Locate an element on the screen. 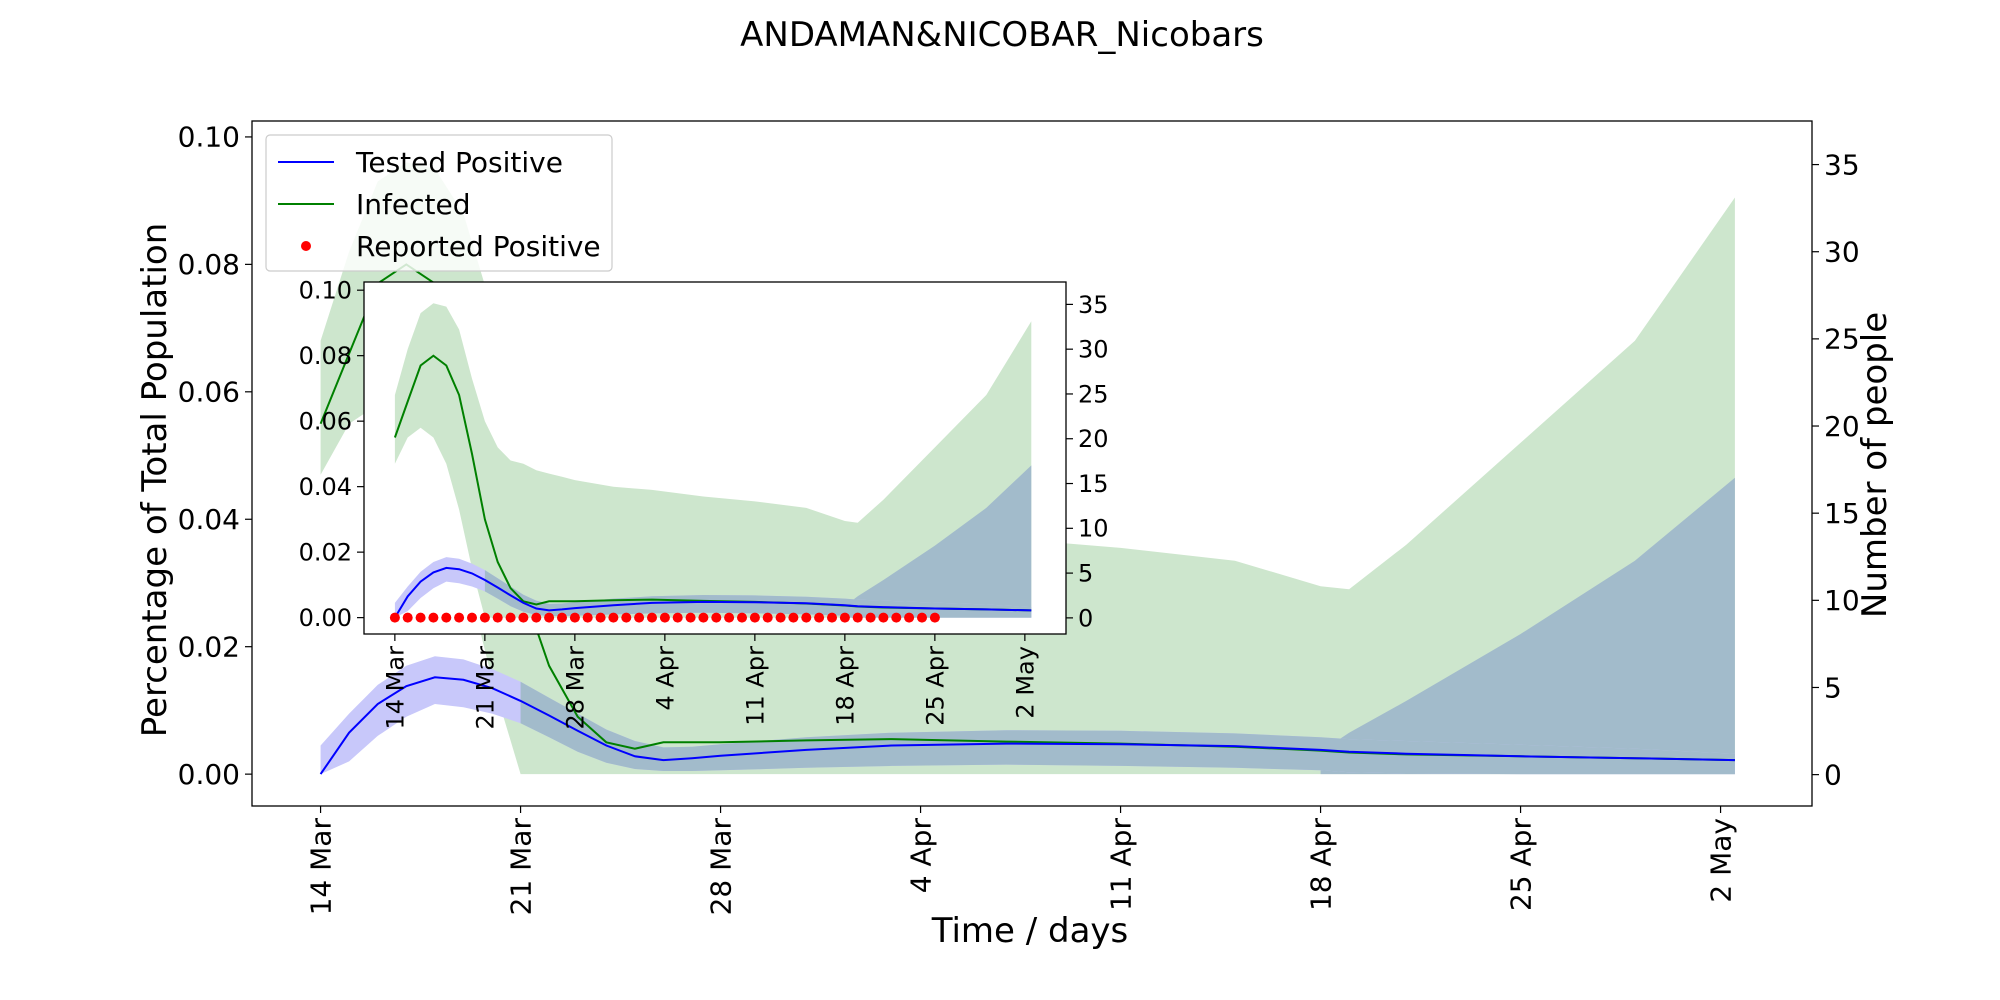 Image resolution: width=2000 pixels, height=1000 pixels. inset-xtick-label: 18 Apr is located at coordinates (845, 686).